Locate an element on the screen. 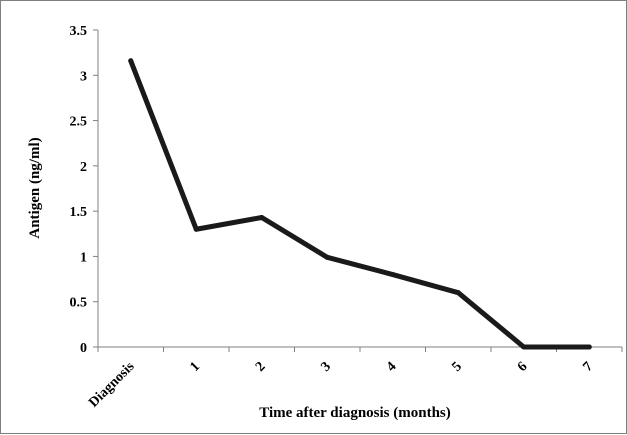 This screenshot has height=435, width=627. x-tick-label: 7 is located at coordinates (589, 367).